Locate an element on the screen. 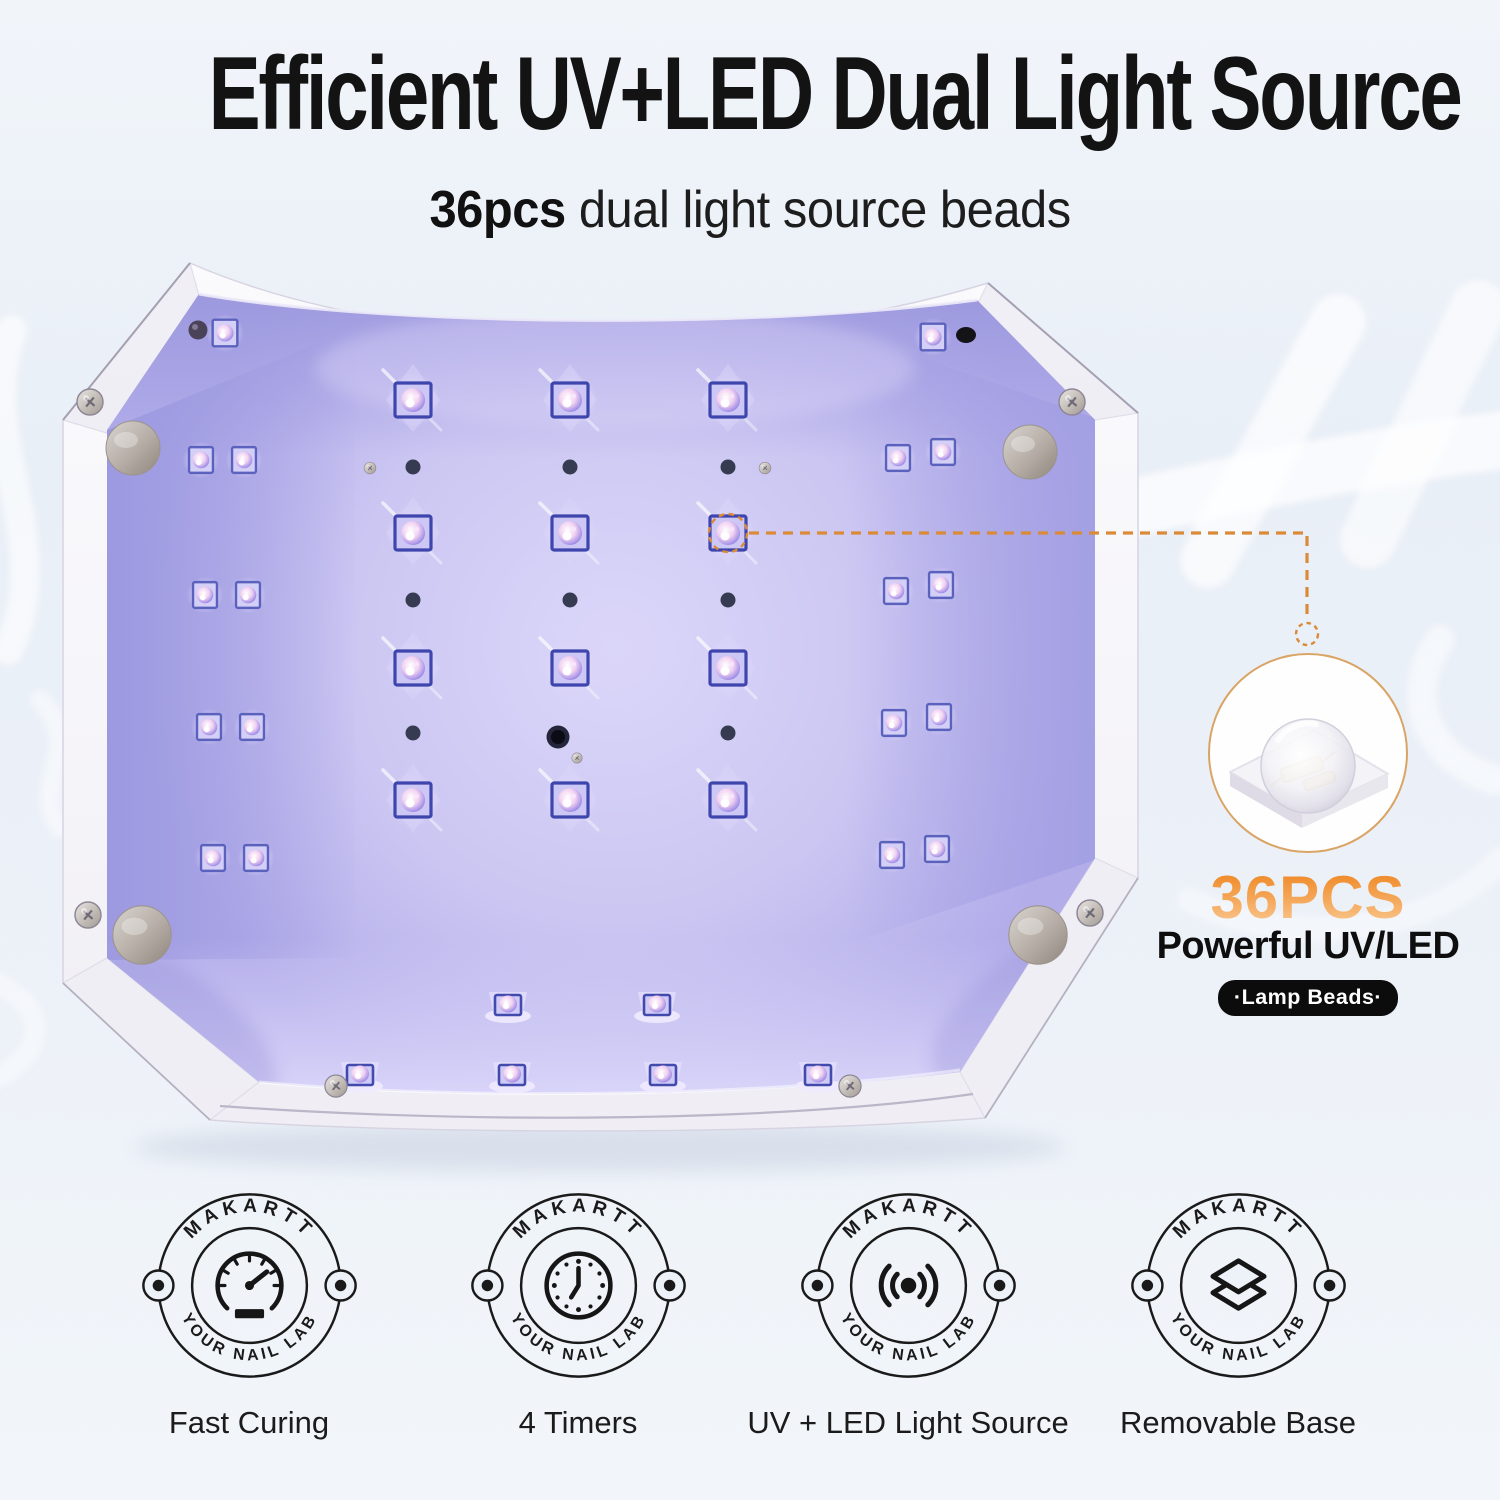 Image resolution: width=1500 pixels, height=1500 pixels. feature-fast-curing: MAKARTT YOUR NAIL LAB Fast Curing is located at coordinates (249, 1309).